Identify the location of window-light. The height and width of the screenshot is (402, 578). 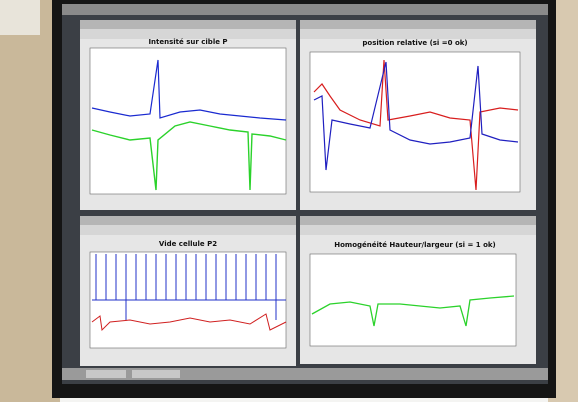
(20, 17).